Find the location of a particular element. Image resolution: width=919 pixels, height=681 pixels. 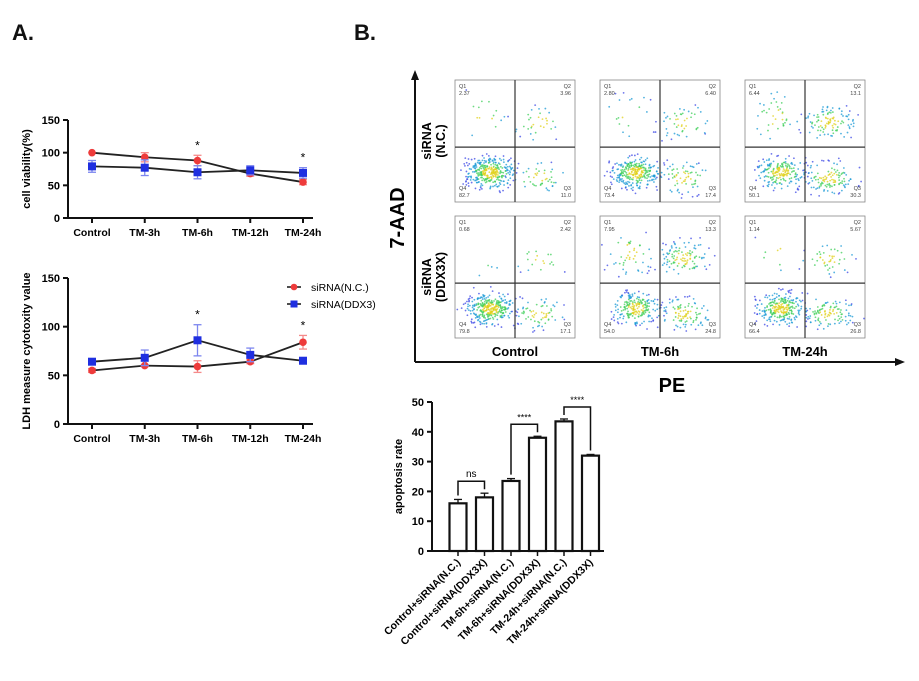

quadrant-name: Q1 is located at coordinates (462, 223).